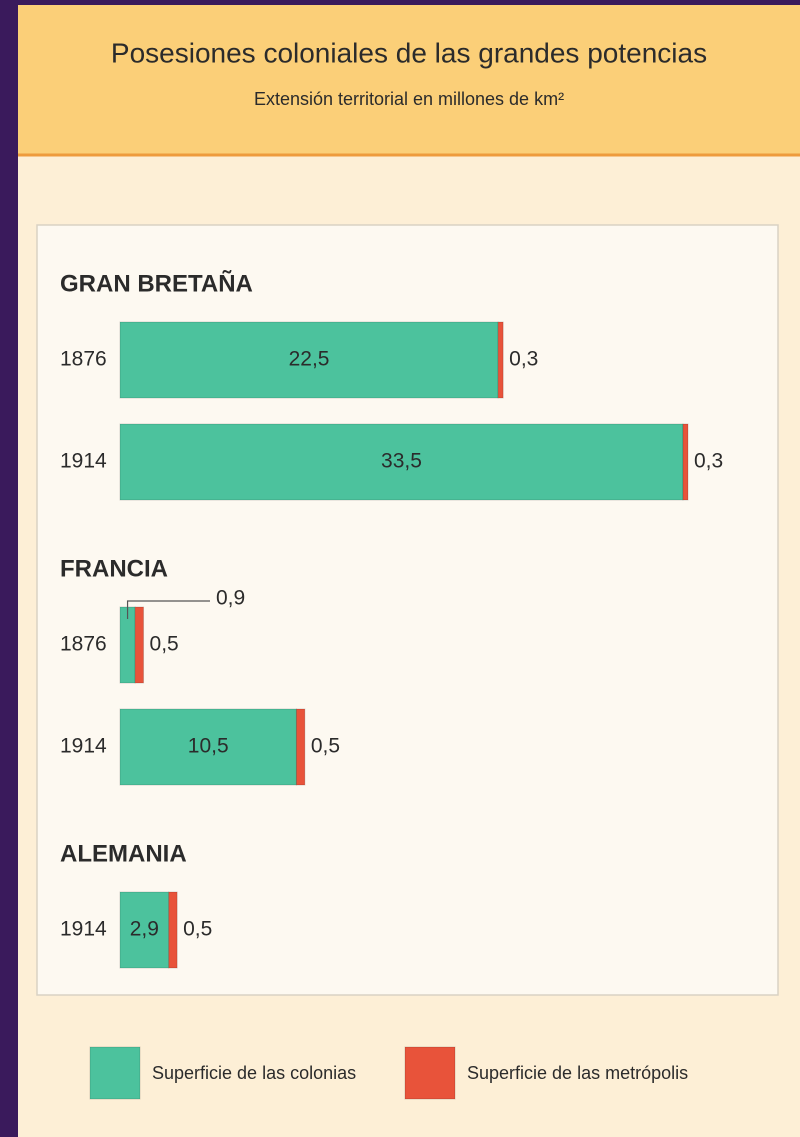 Image resolution: width=800 pixels, height=1137 pixels. What do you see at coordinates (409, 80) in the screenshot?
I see `header` at bounding box center [409, 80].